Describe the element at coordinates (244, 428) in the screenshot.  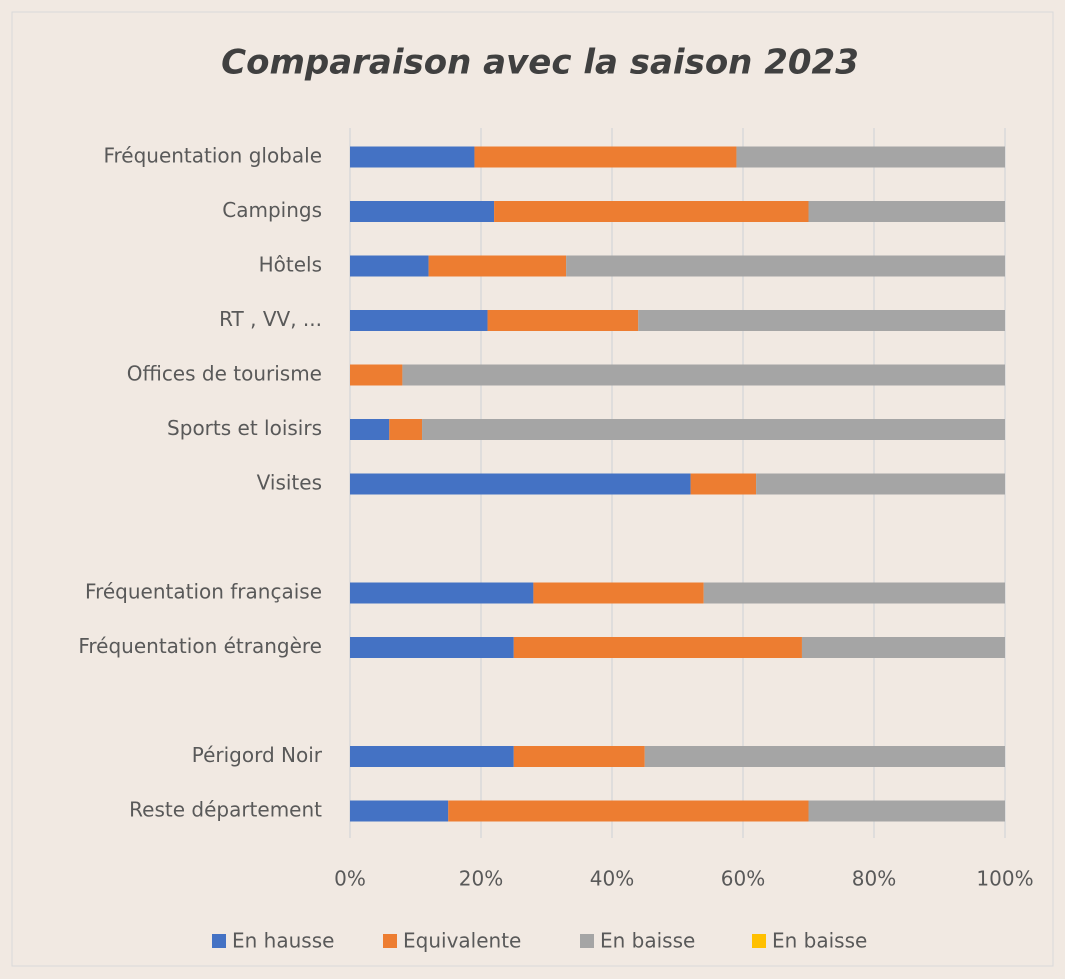
I see `y-tick-label: Sports et loisirs` at that location.